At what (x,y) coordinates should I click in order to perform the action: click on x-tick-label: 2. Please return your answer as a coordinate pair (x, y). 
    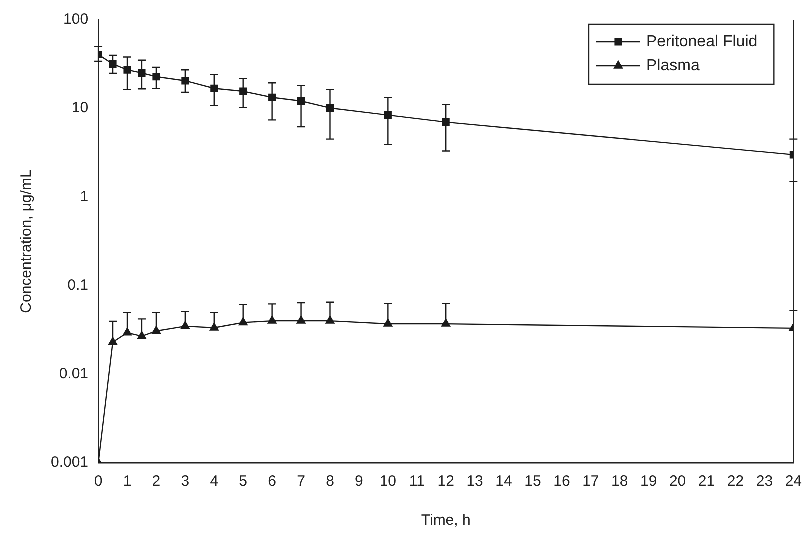
    Looking at the image, I should click on (156, 481).